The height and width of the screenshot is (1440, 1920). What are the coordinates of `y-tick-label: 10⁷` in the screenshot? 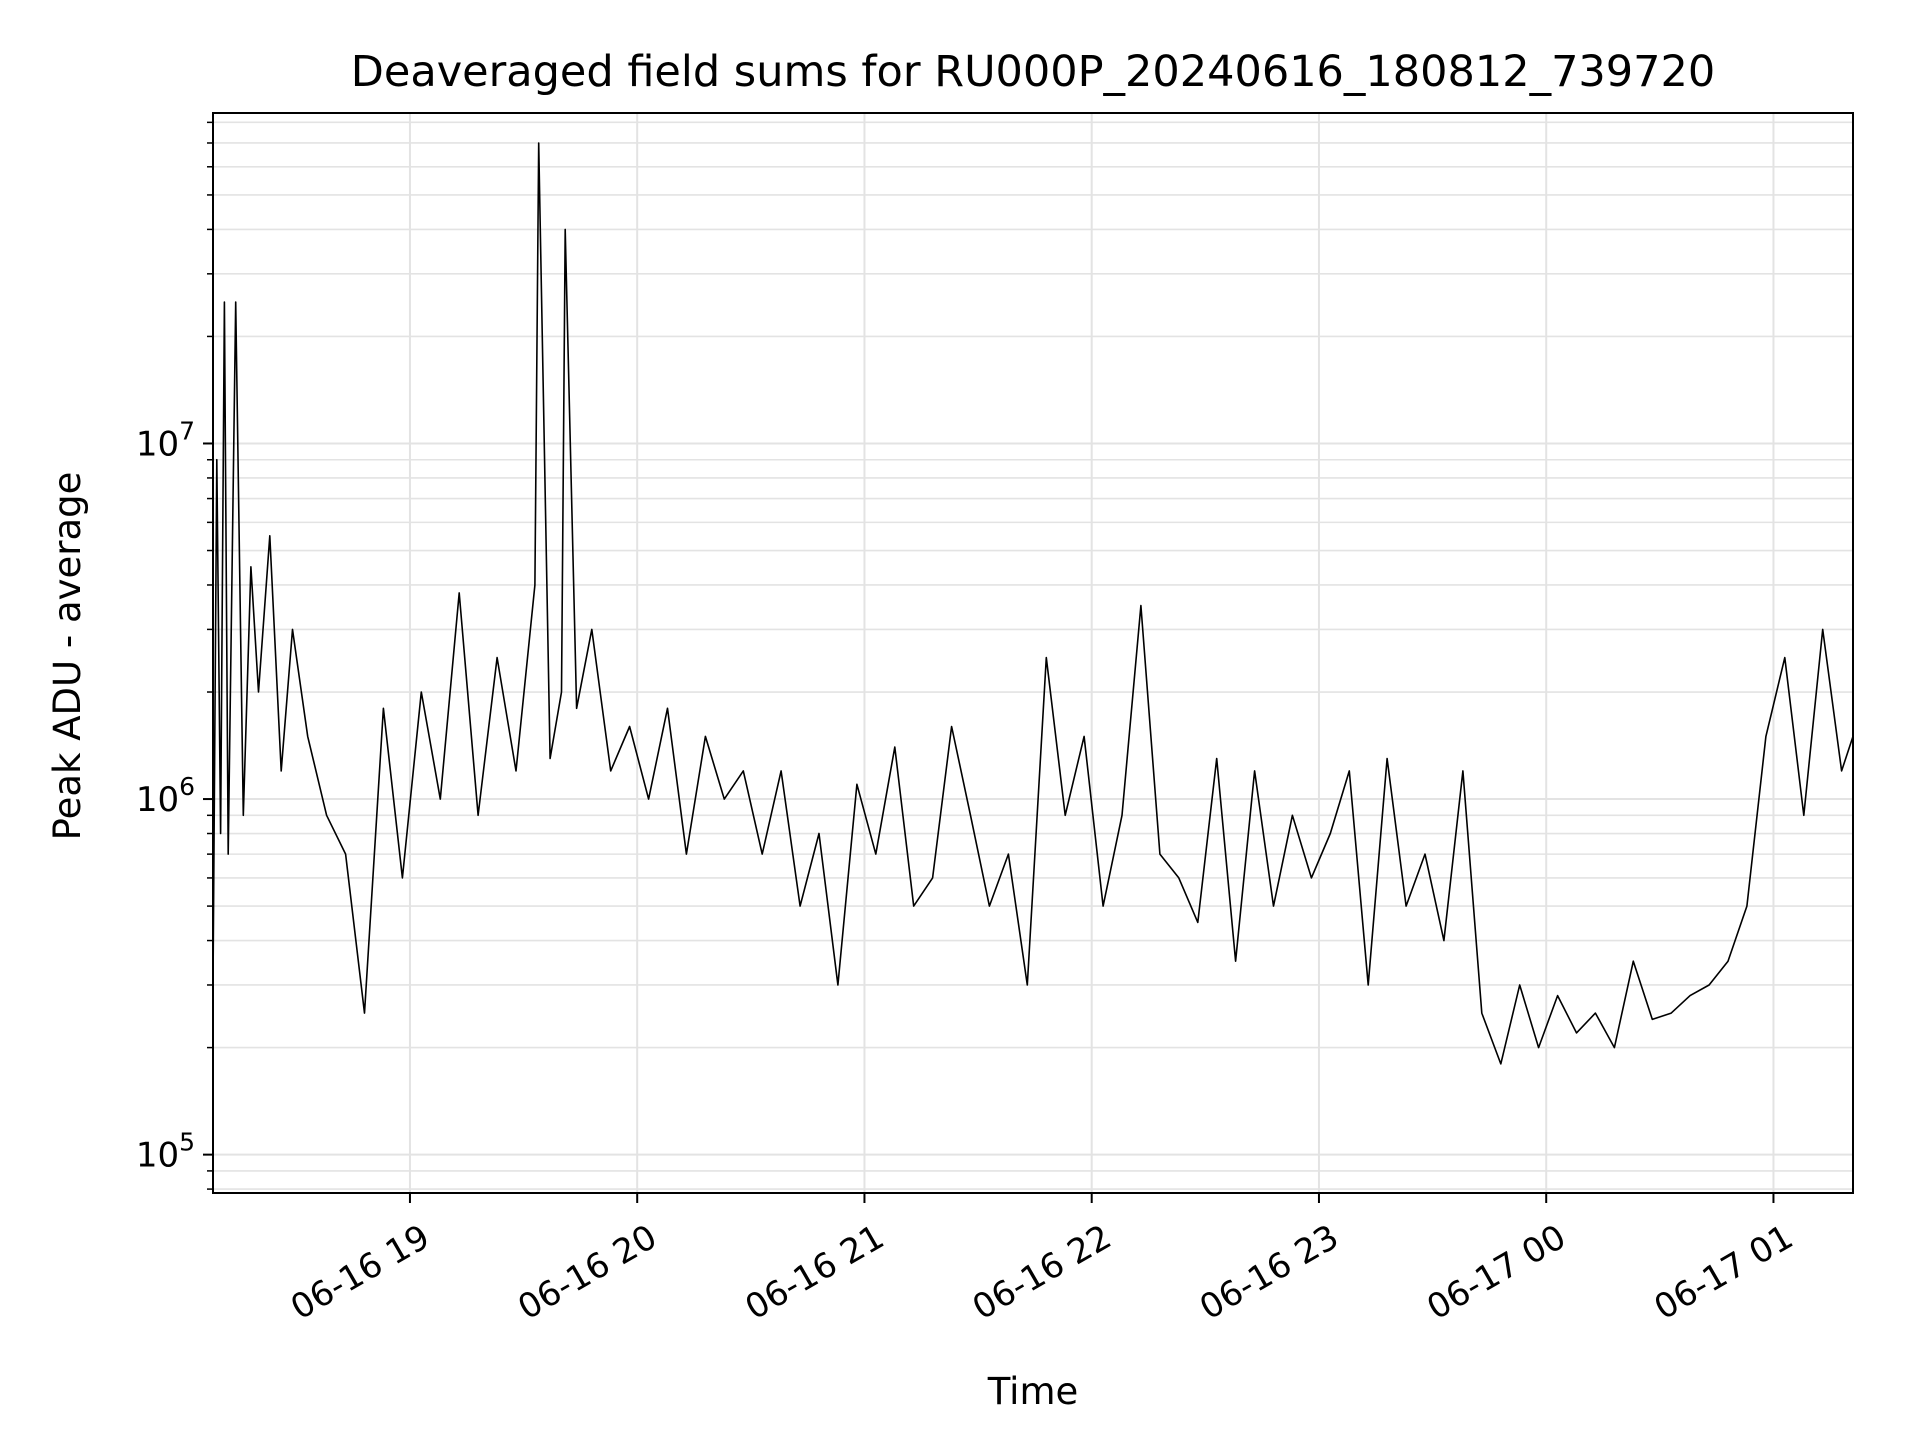 It's located at (165, 440).